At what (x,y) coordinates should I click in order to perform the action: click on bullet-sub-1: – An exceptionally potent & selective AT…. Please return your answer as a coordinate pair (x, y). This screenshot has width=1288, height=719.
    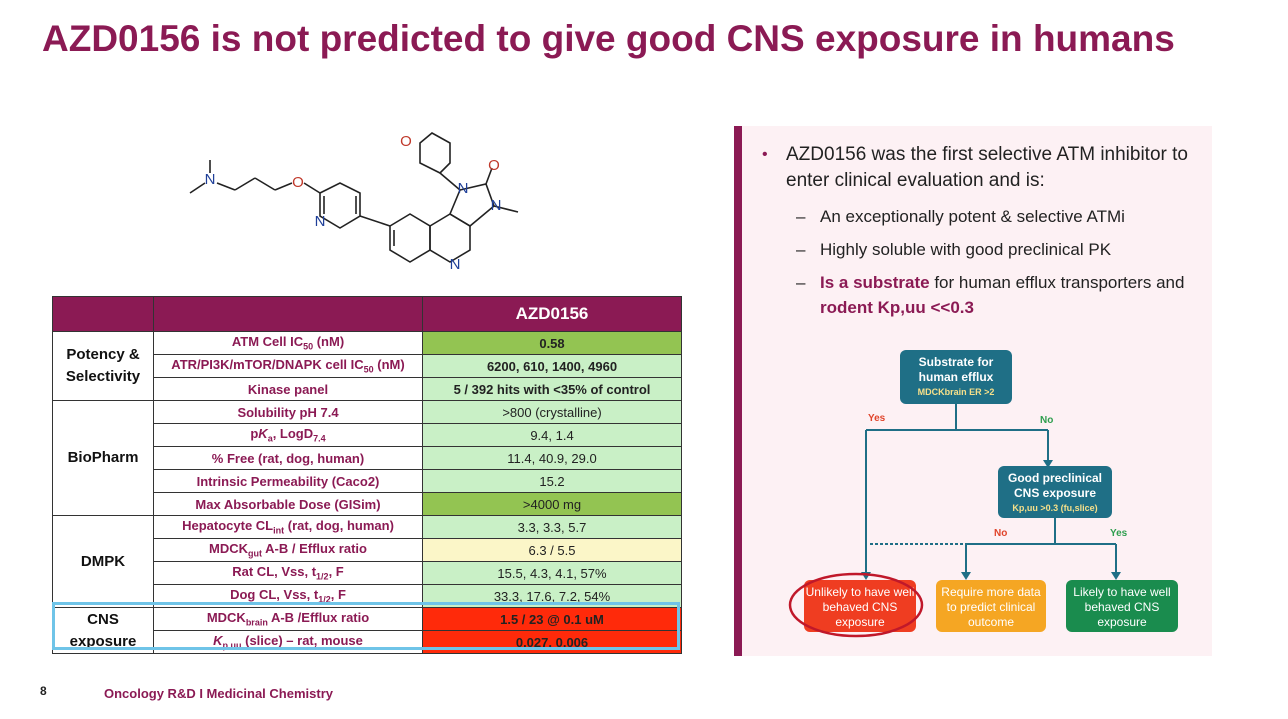
    Looking at the image, I should click on (987, 216).